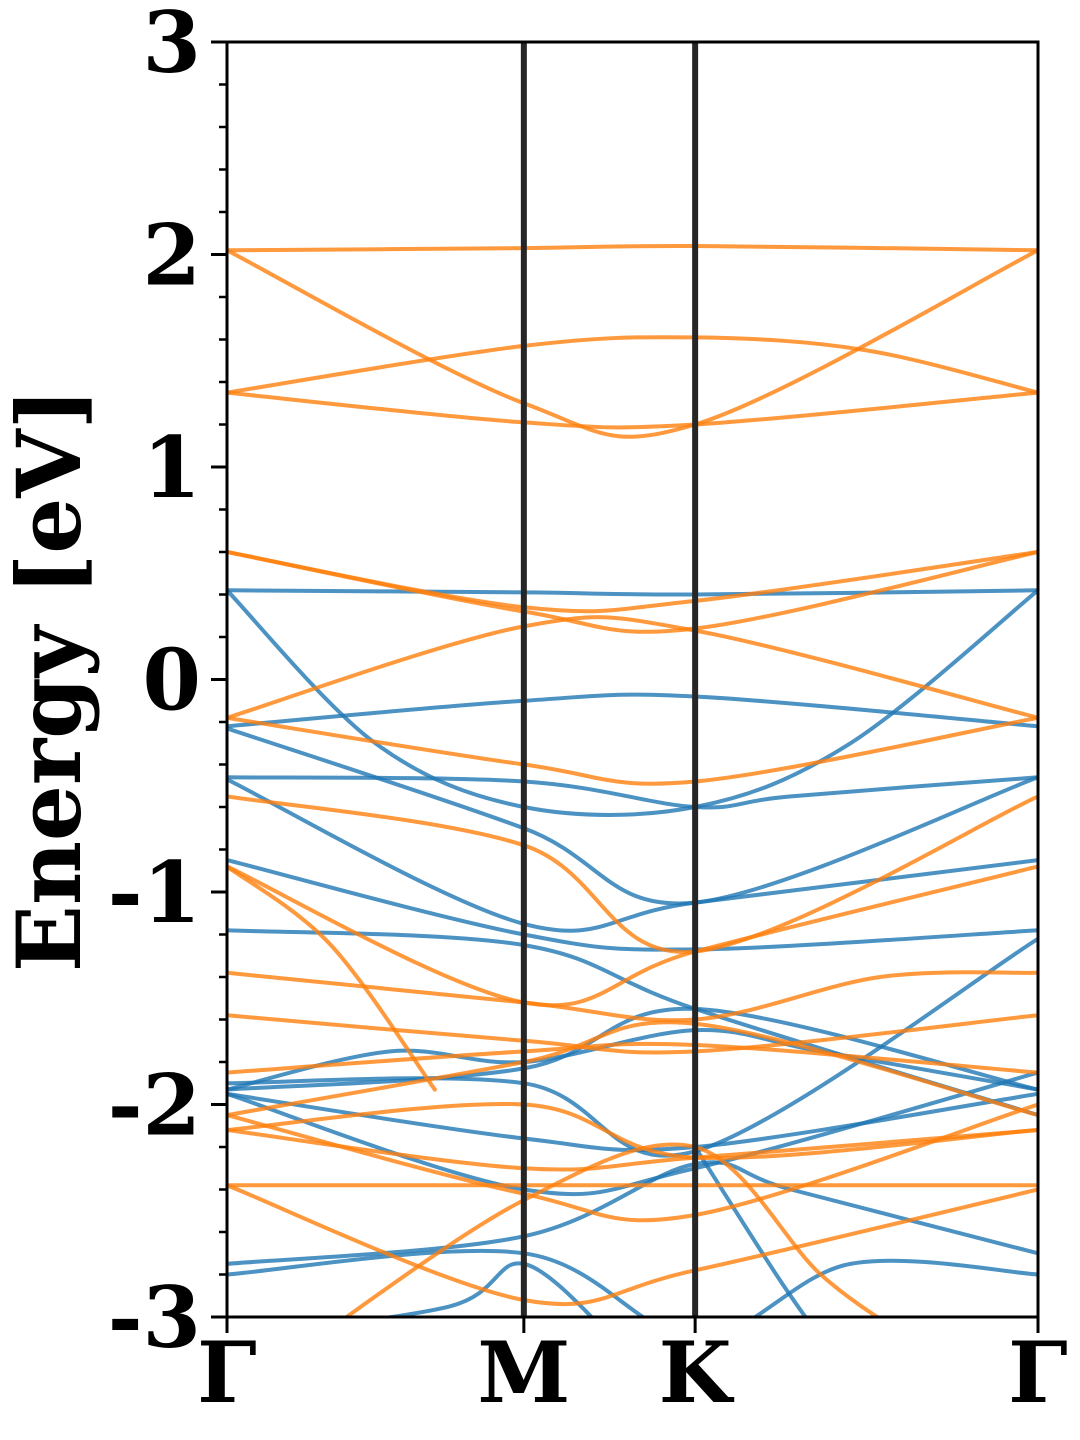 Image resolution: width=1080 pixels, height=1440 pixels. Describe the element at coordinates (697, 1372) in the screenshot. I see `x-tick-label: K` at that location.